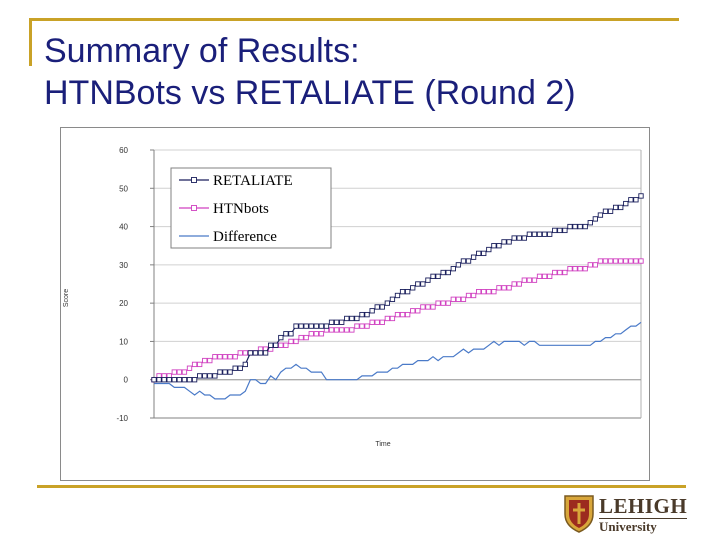 The height and width of the screenshot is (540, 720). Describe the element at coordinates (202, 51) in the screenshot. I see `slide-title-line-1: Summary of Results:` at that location.